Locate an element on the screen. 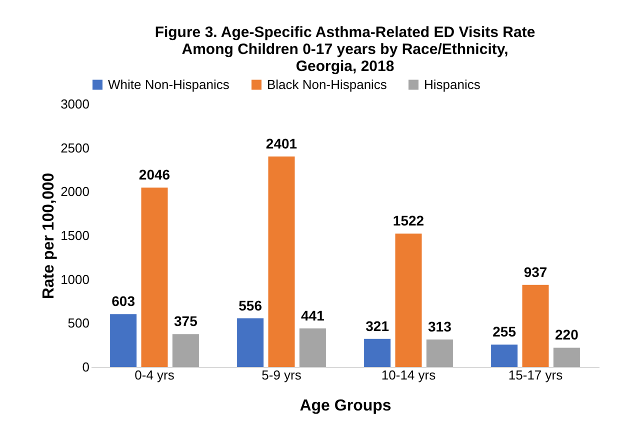 The width and height of the screenshot is (639, 428). x-tick-label: 15-17 yrs is located at coordinates (536, 375).